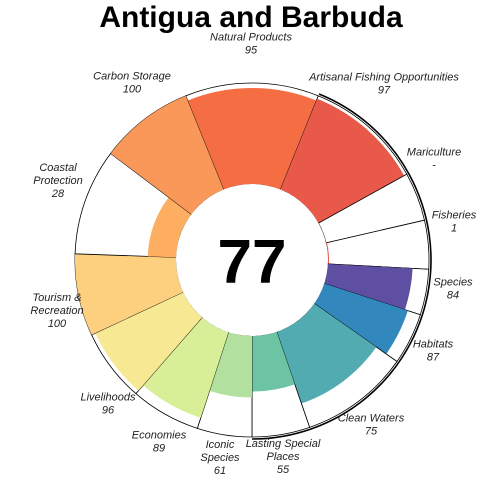  I want to click on petal-label: Artisanal Fishing Opportunities 97, so click(383, 84).